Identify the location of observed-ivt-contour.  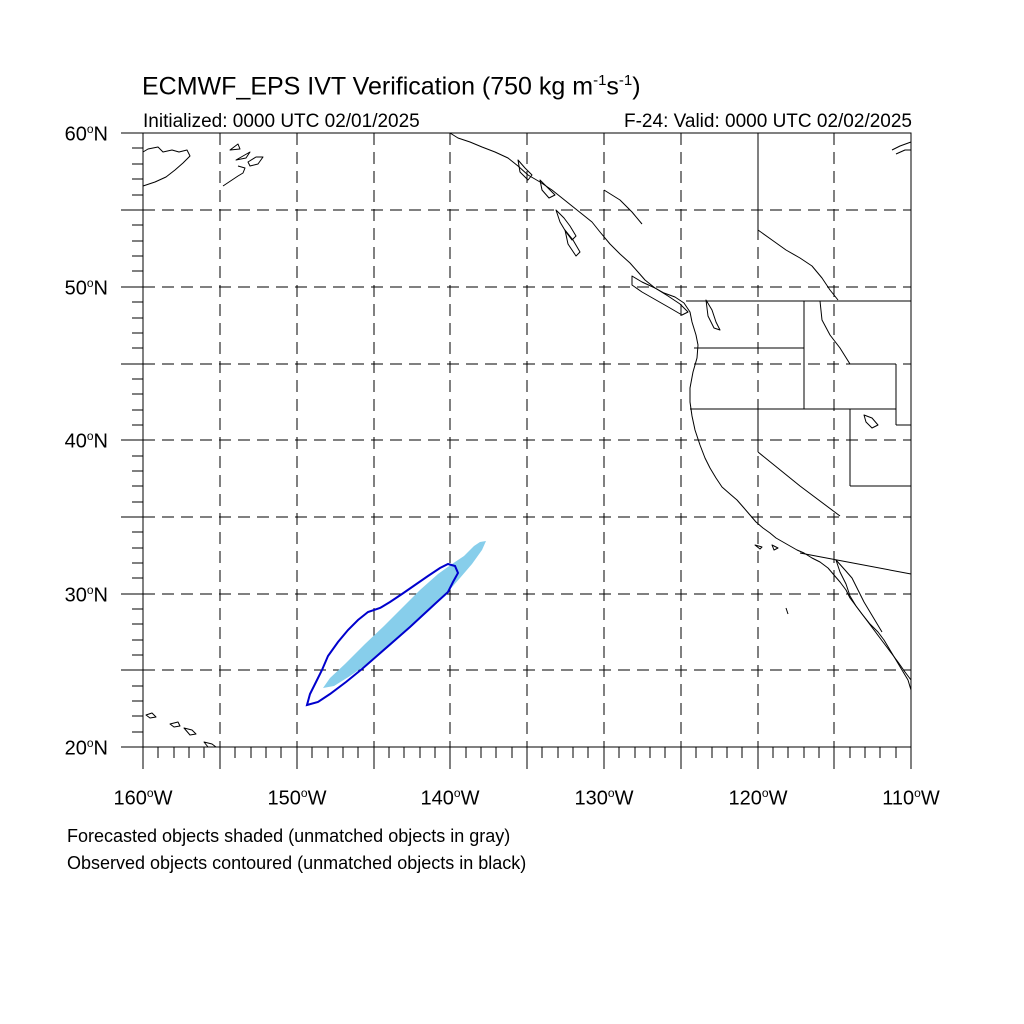
(382, 634).